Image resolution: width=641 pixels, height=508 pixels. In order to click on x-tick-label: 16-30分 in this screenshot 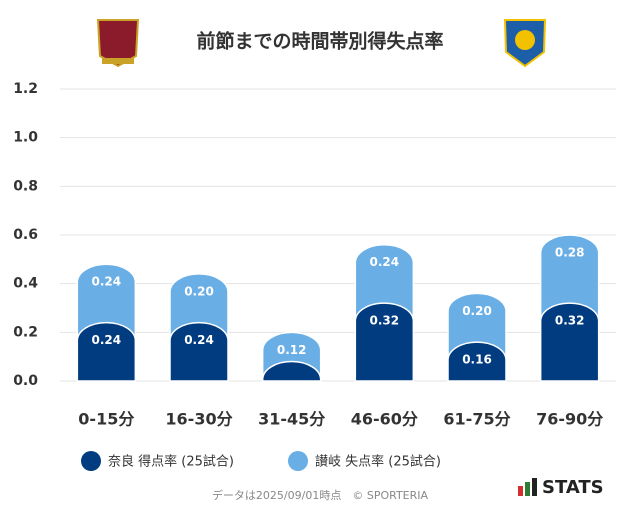, I will do `click(198, 419)`.